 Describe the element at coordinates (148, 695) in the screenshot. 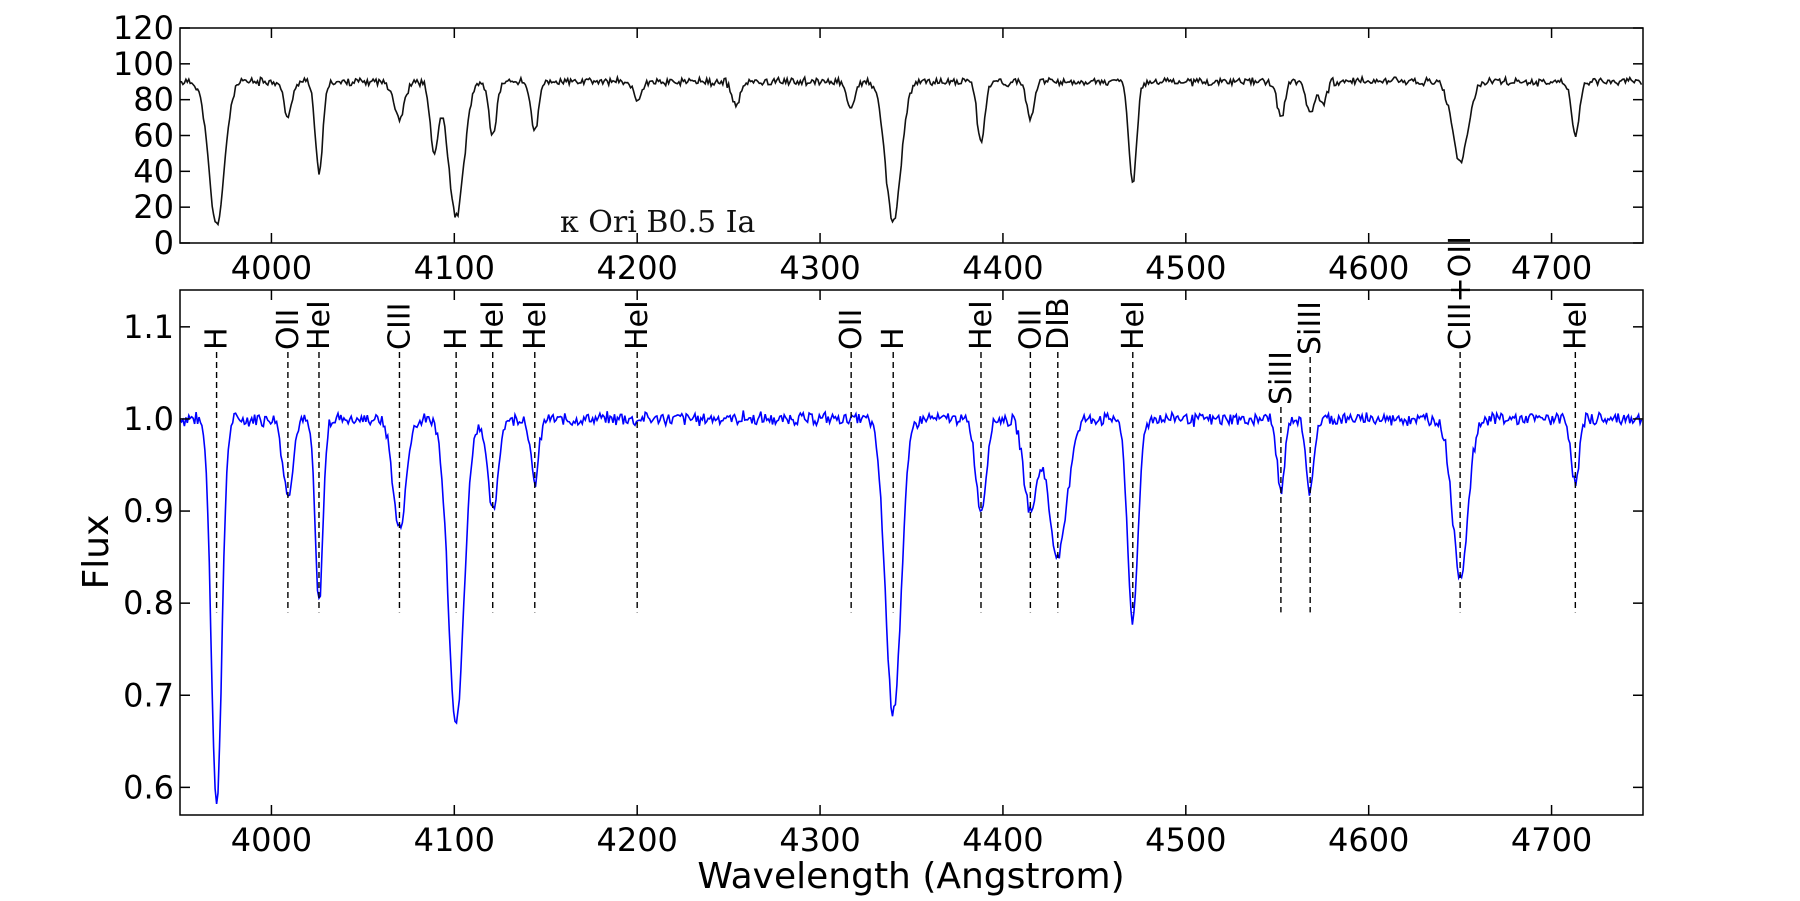

I see `bottom-y-tick-label: 0.7` at that location.